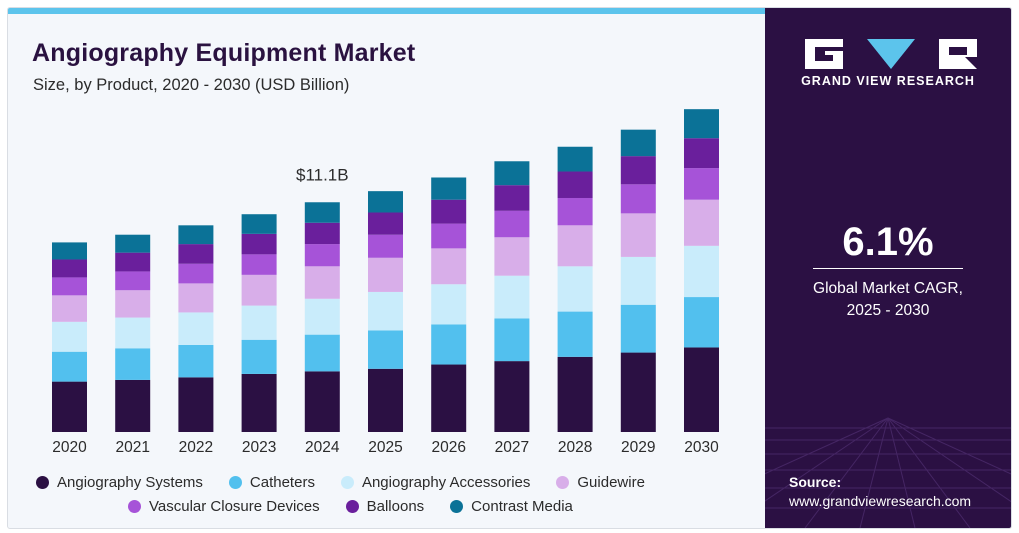 The height and width of the screenshot is (533, 1019). Describe the element at coordinates (196, 254) in the screenshot. I see `bar-2022-balloons` at that location.